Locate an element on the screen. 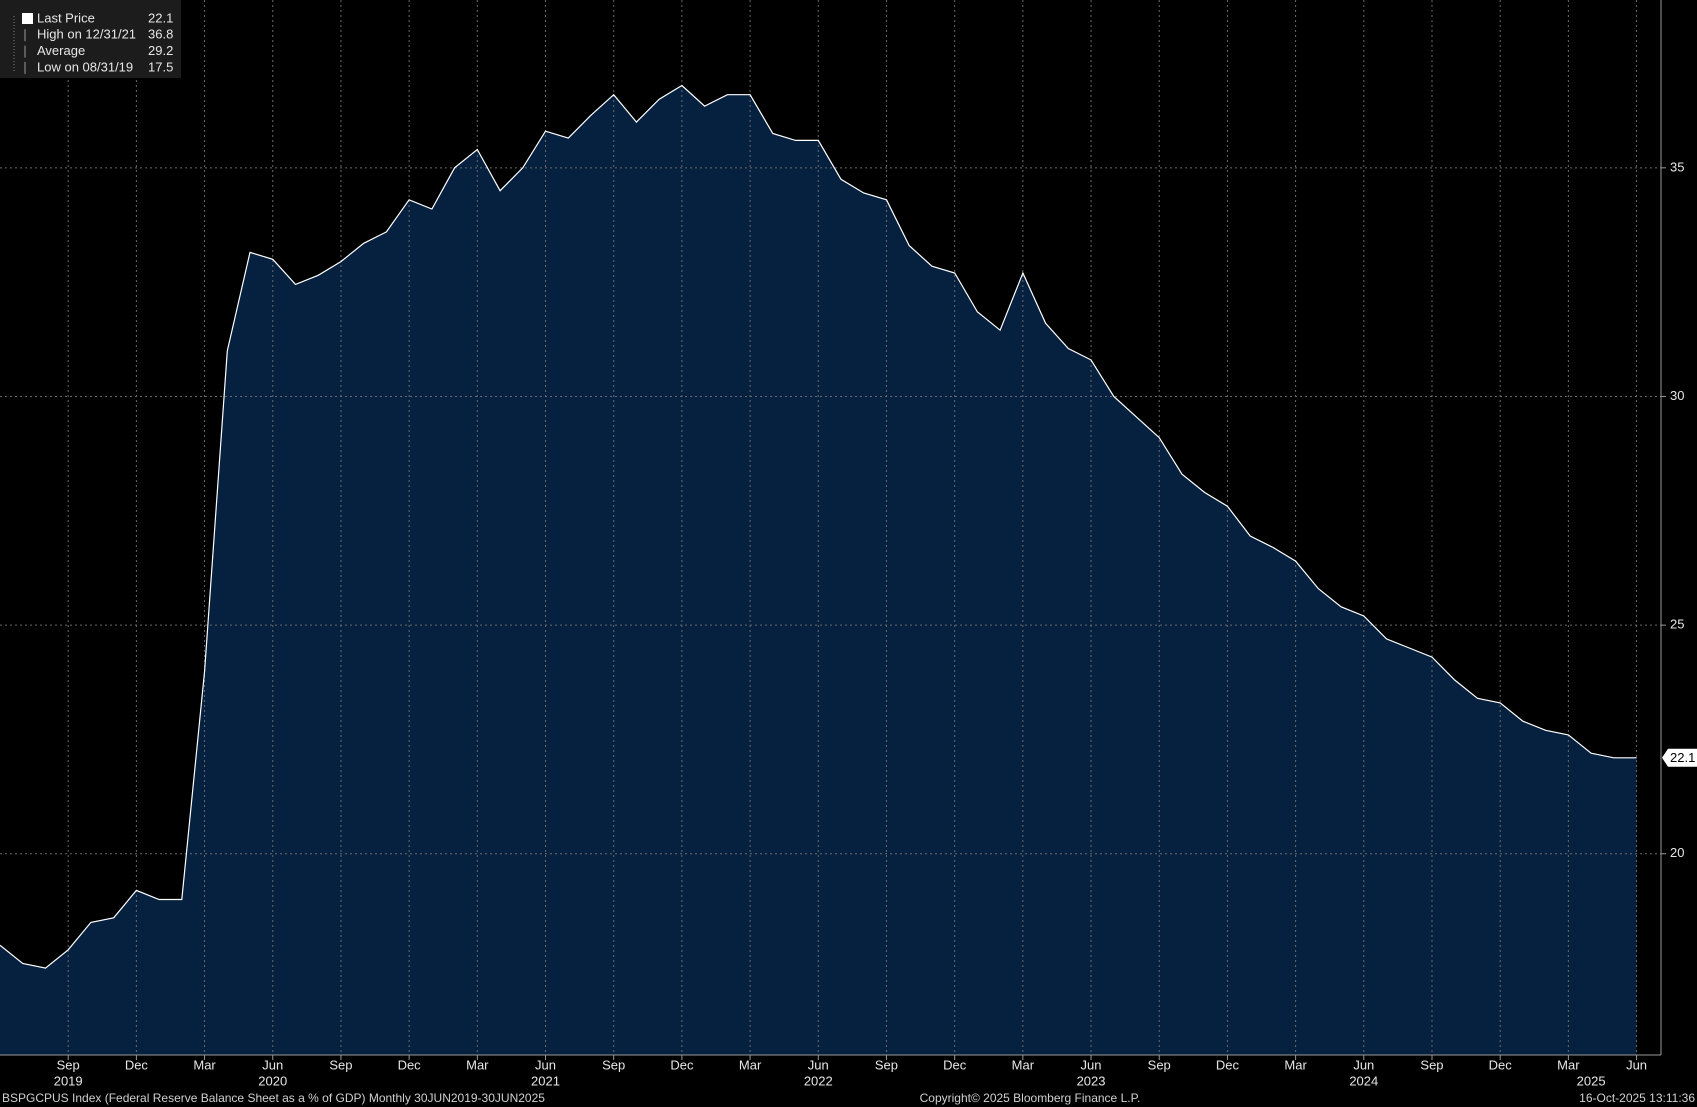  legend-value: 36.8 is located at coordinates (160, 34).